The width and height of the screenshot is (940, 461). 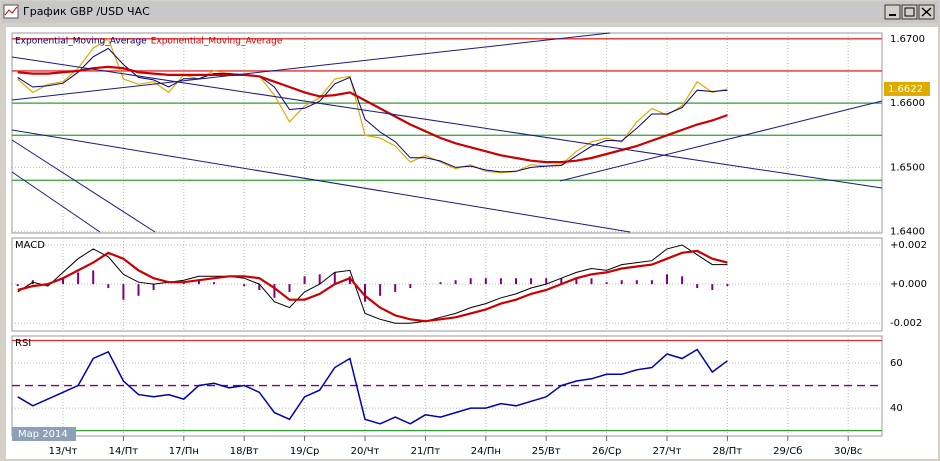 I want to click on x-tick-label: 26/Ср, so click(x=606, y=451).